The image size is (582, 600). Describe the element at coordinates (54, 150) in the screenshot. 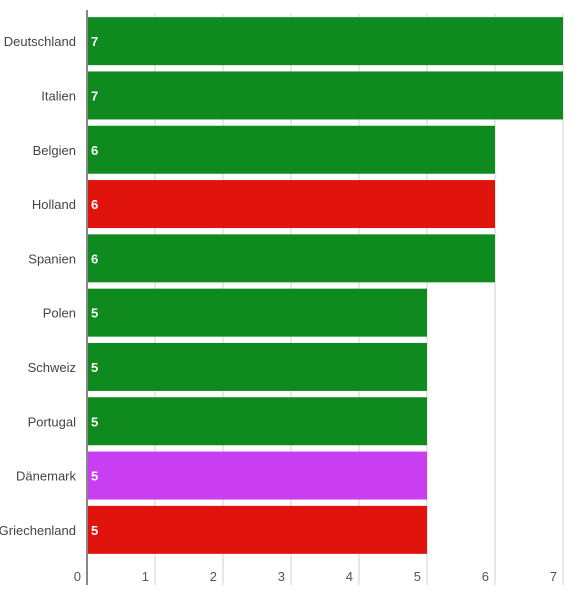

I see `category-label: Belgien` at that location.